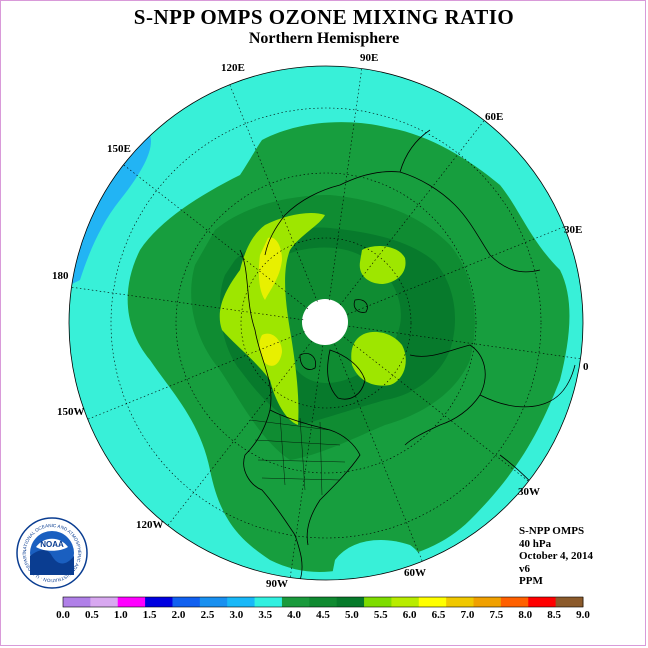 This screenshot has height=648, width=648. What do you see at coordinates (208, 615) in the screenshot?
I see `colorbar-tick-label: 2.5` at bounding box center [208, 615].